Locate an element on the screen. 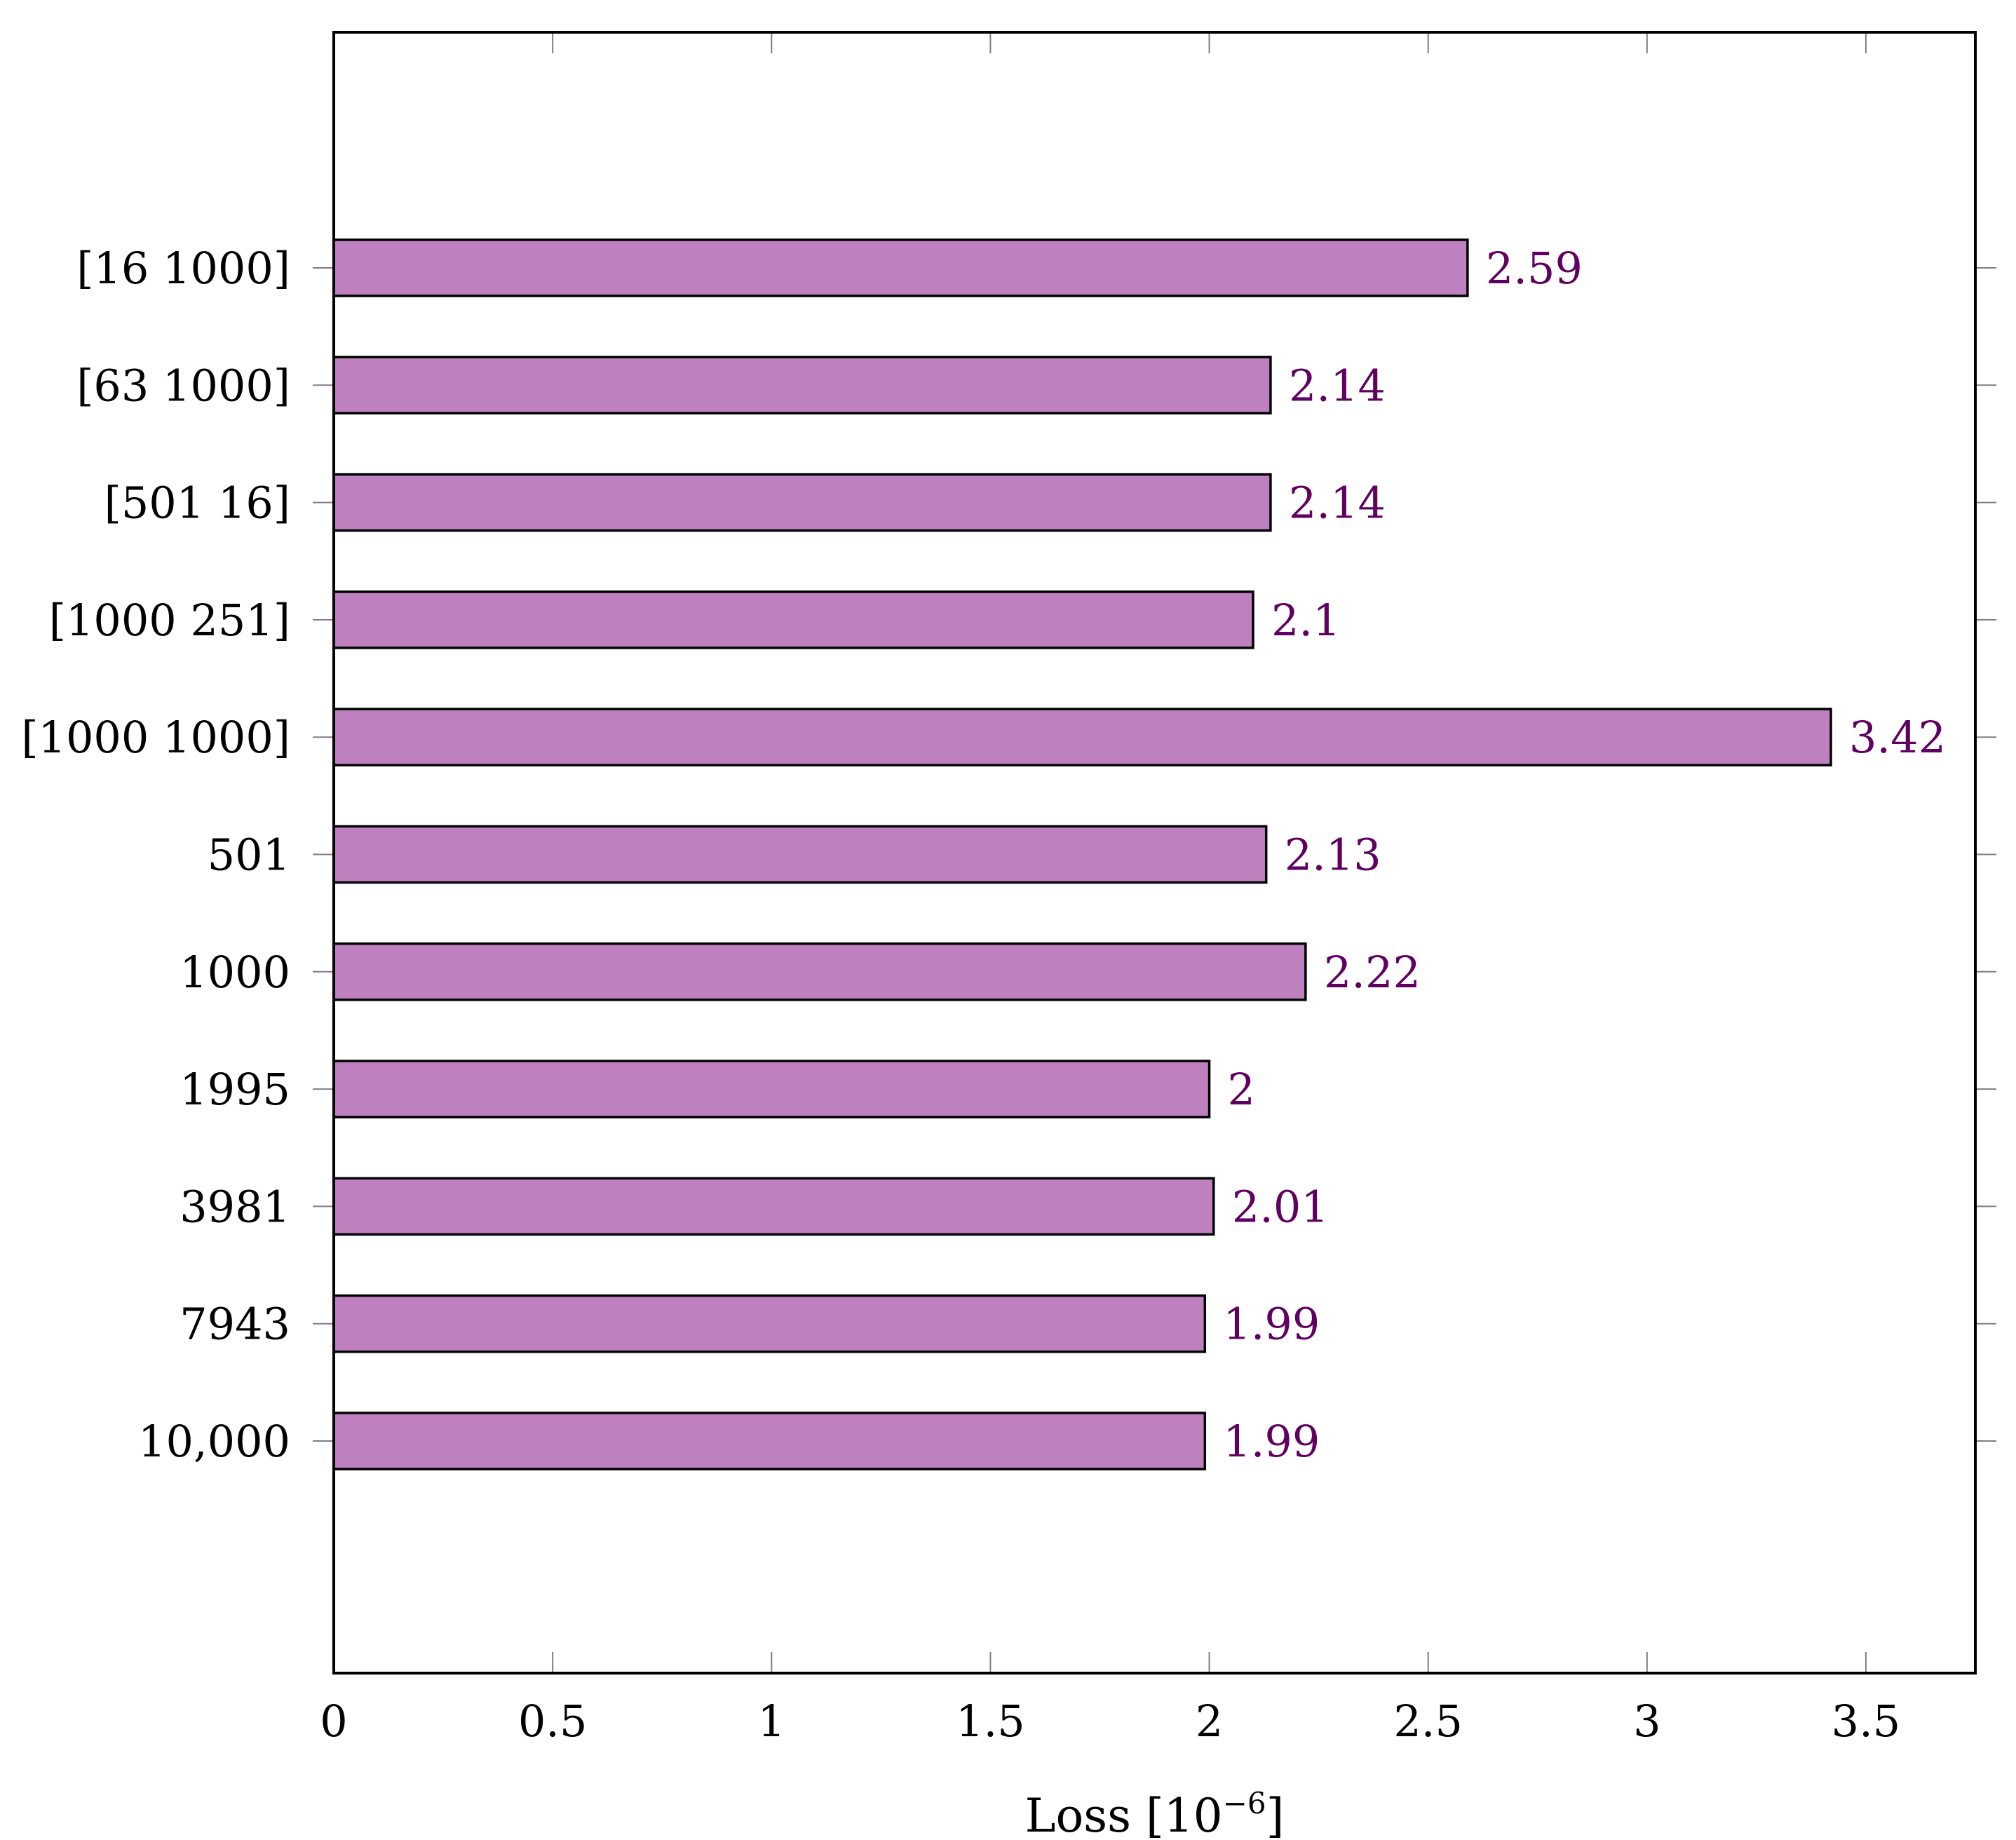 The width and height of the screenshot is (2016, 1840). x-tick-labels-layer: 0 0.5 1 1.5 2 2.5 3 3.5 is located at coordinates (1110, 1721).